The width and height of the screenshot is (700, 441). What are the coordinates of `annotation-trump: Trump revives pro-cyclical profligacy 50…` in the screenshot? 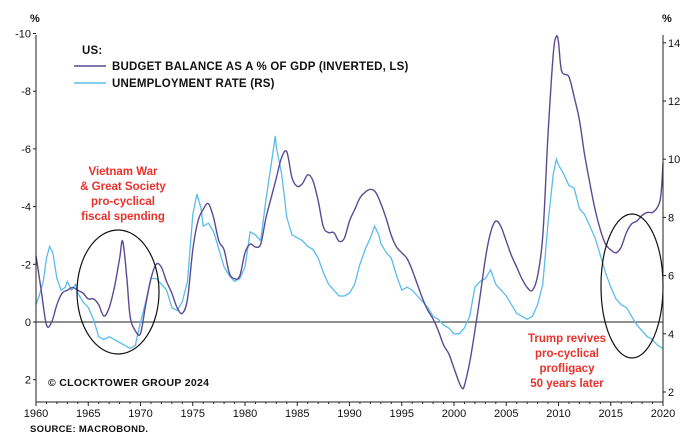 It's located at (596, 301).